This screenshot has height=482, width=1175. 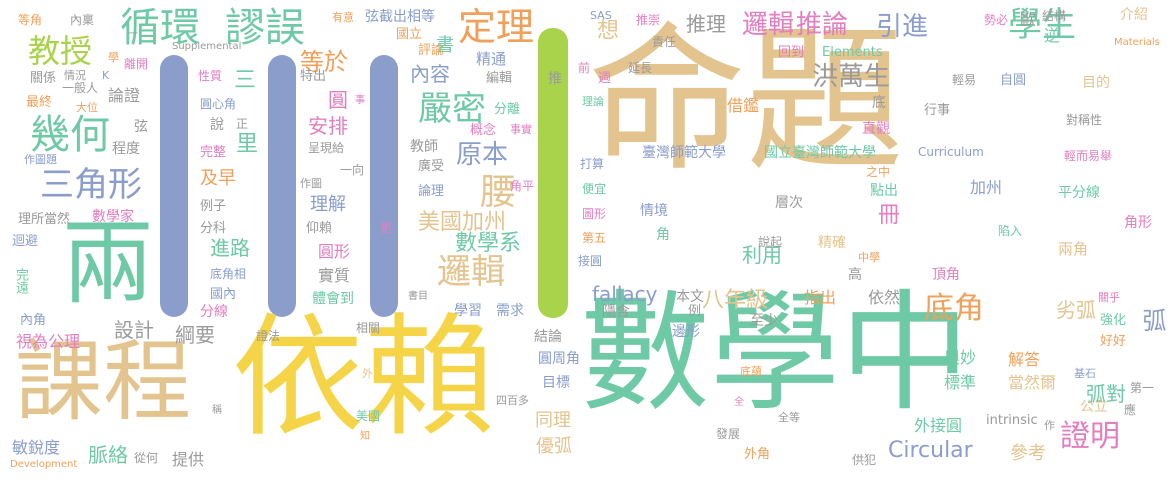 I want to click on word-dingli: 定理, so click(x=496, y=27).